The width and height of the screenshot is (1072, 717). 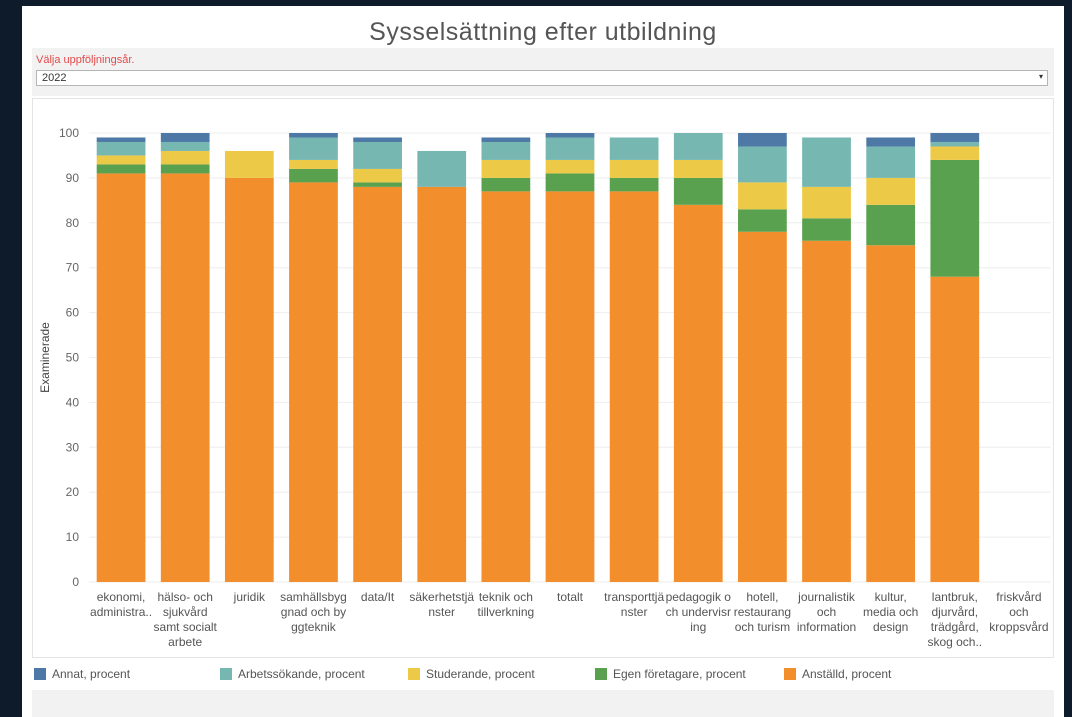 I want to click on x-tick-label: friskvård, so click(x=1018, y=597).